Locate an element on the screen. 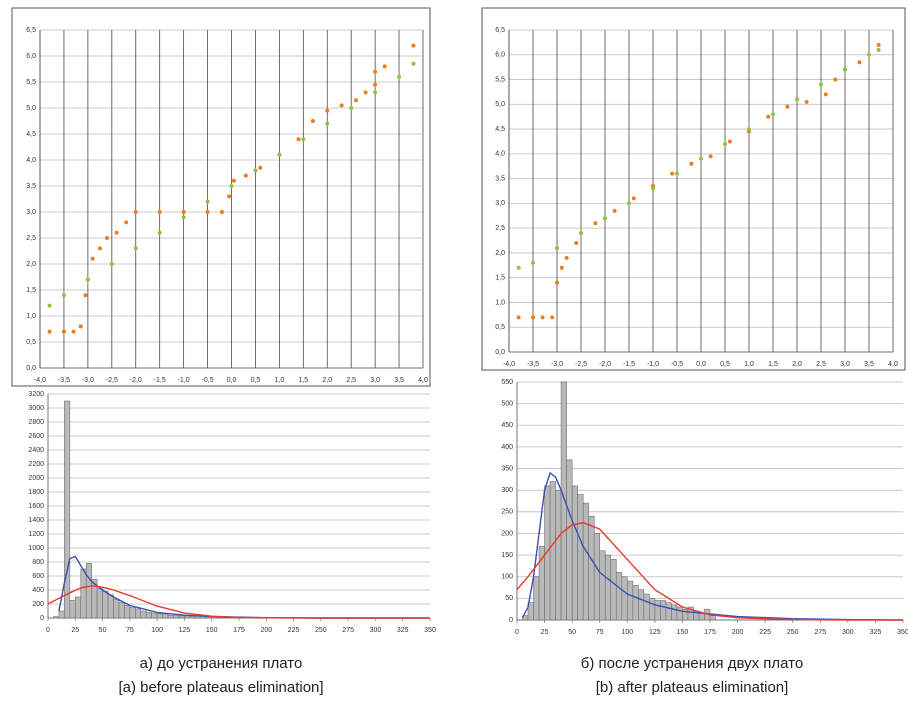 The width and height of the screenshot is (908, 709). x-tick-label: -2,5 is located at coordinates (112, 380).